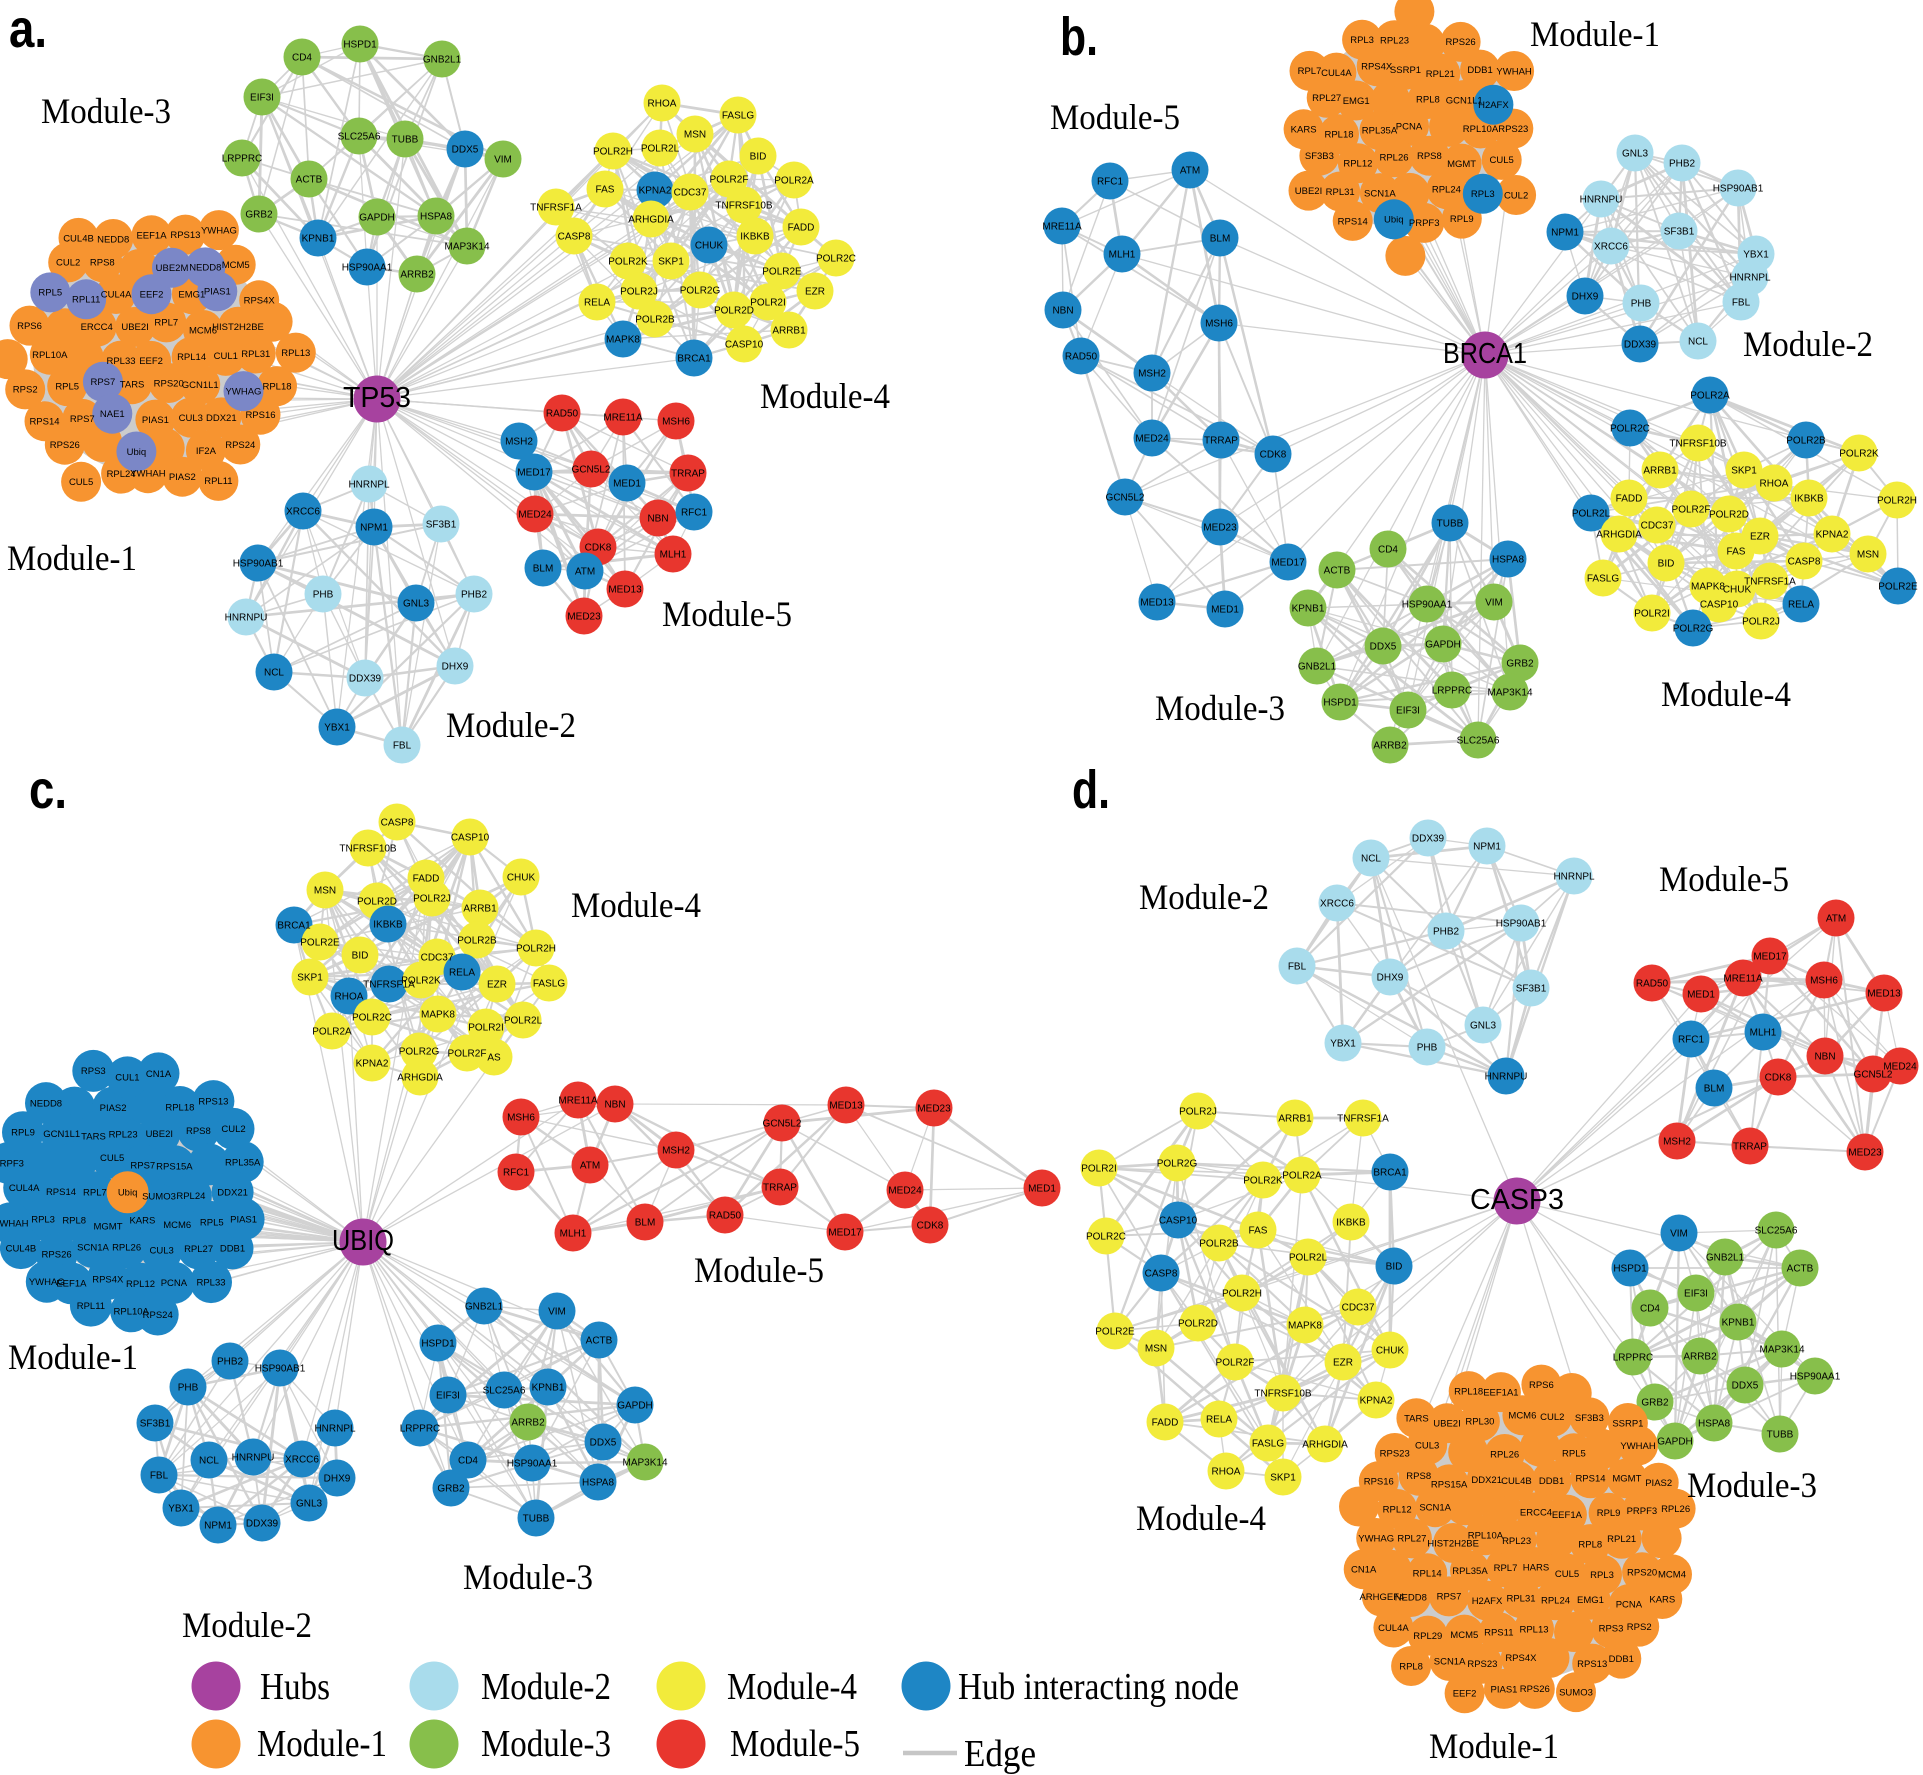 The image size is (1923, 1775). Describe the element at coordinates (1630, 429) in the screenshot. I see `svg-text: POLR2C` at that location.